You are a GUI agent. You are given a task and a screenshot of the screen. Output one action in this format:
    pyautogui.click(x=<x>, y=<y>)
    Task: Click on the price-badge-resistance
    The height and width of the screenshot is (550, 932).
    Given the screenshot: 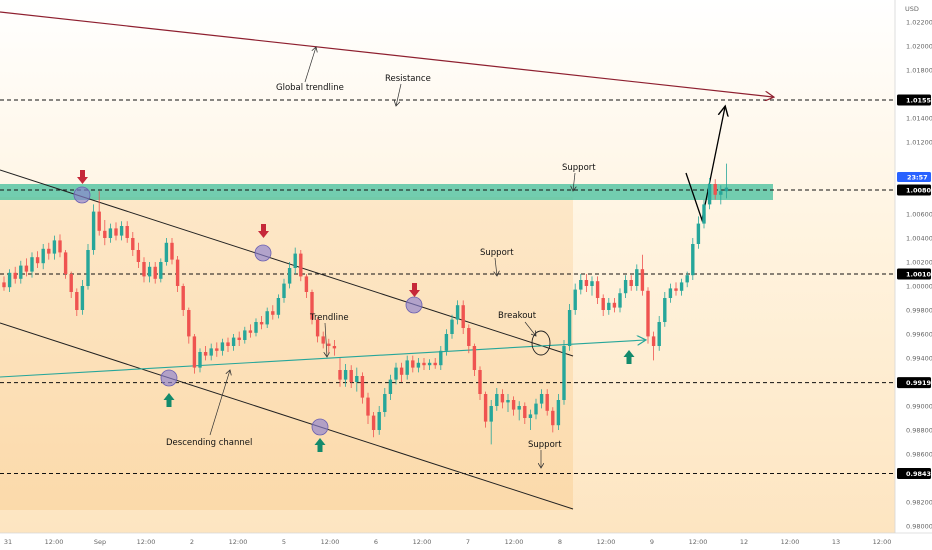 What is the action you would take?
    pyautogui.click(x=914, y=100)
    